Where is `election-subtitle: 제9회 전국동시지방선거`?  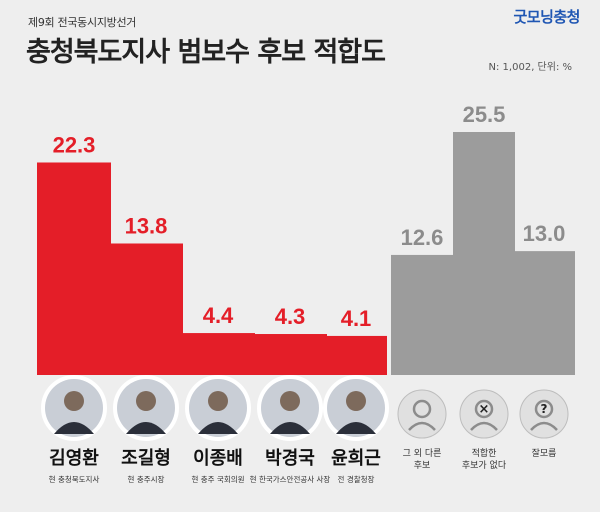 election-subtitle: 제9회 전국동시지방선거 is located at coordinates (82, 22).